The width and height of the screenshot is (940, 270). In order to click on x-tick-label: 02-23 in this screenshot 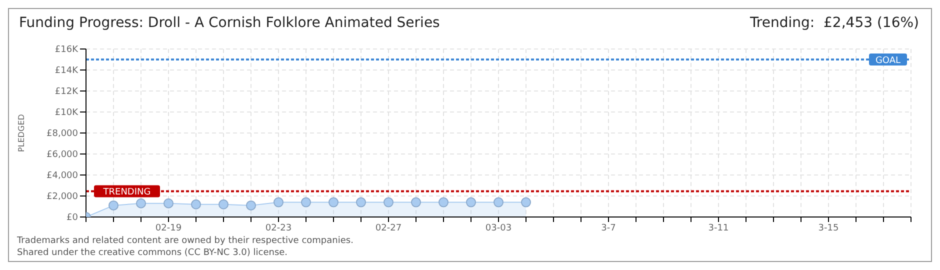, I will do `click(278, 228)`.